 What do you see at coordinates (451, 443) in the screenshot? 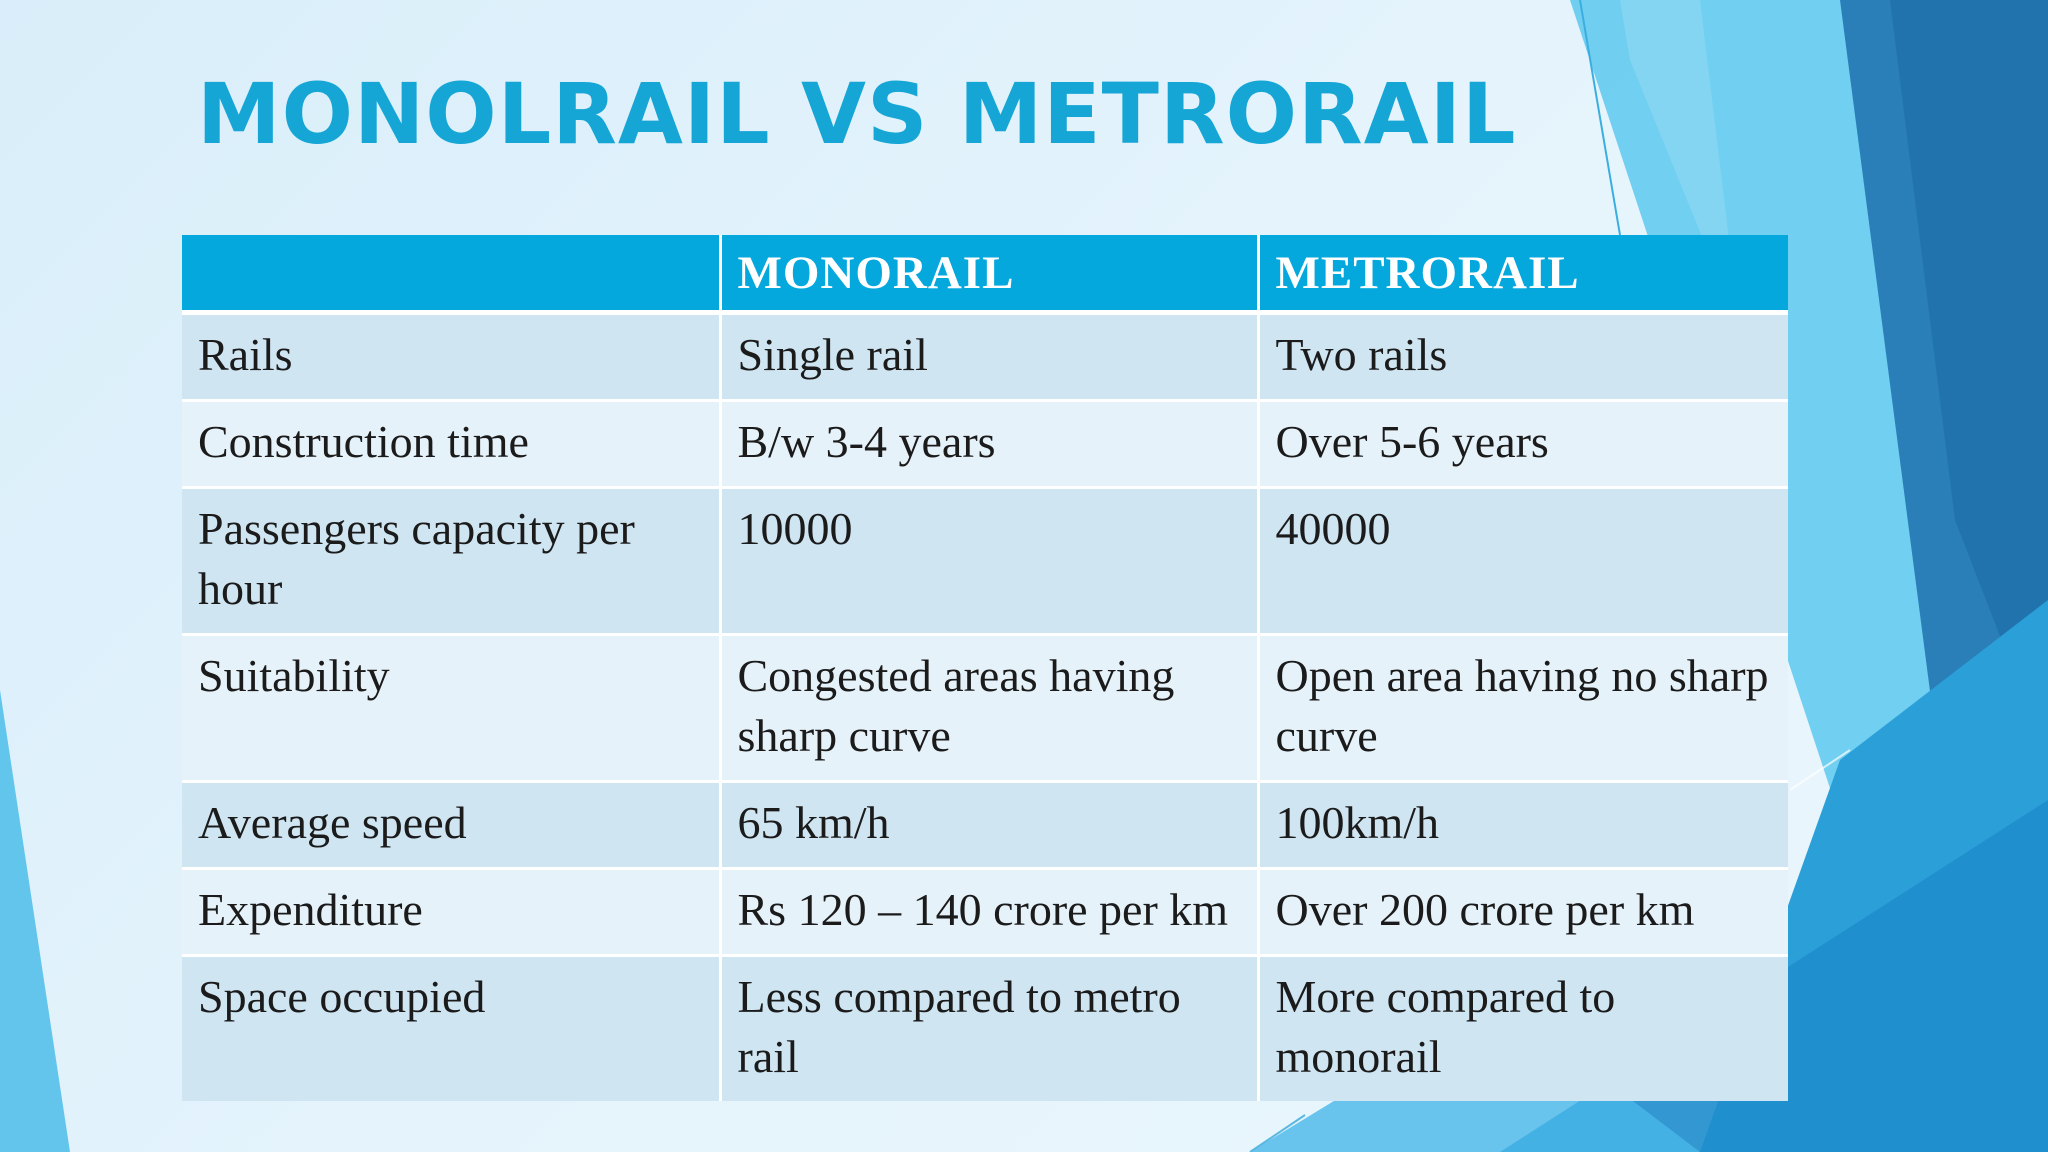
I see `row-label: Construction time` at bounding box center [451, 443].